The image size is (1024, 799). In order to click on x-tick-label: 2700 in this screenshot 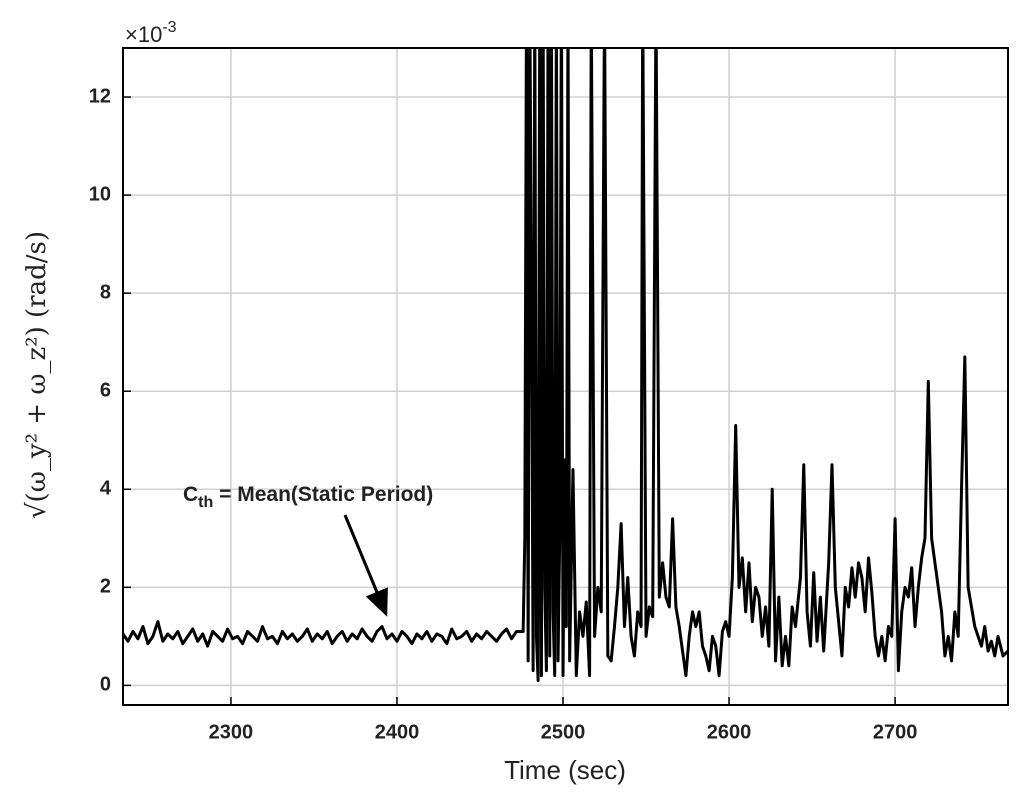, I will do `click(895, 732)`.